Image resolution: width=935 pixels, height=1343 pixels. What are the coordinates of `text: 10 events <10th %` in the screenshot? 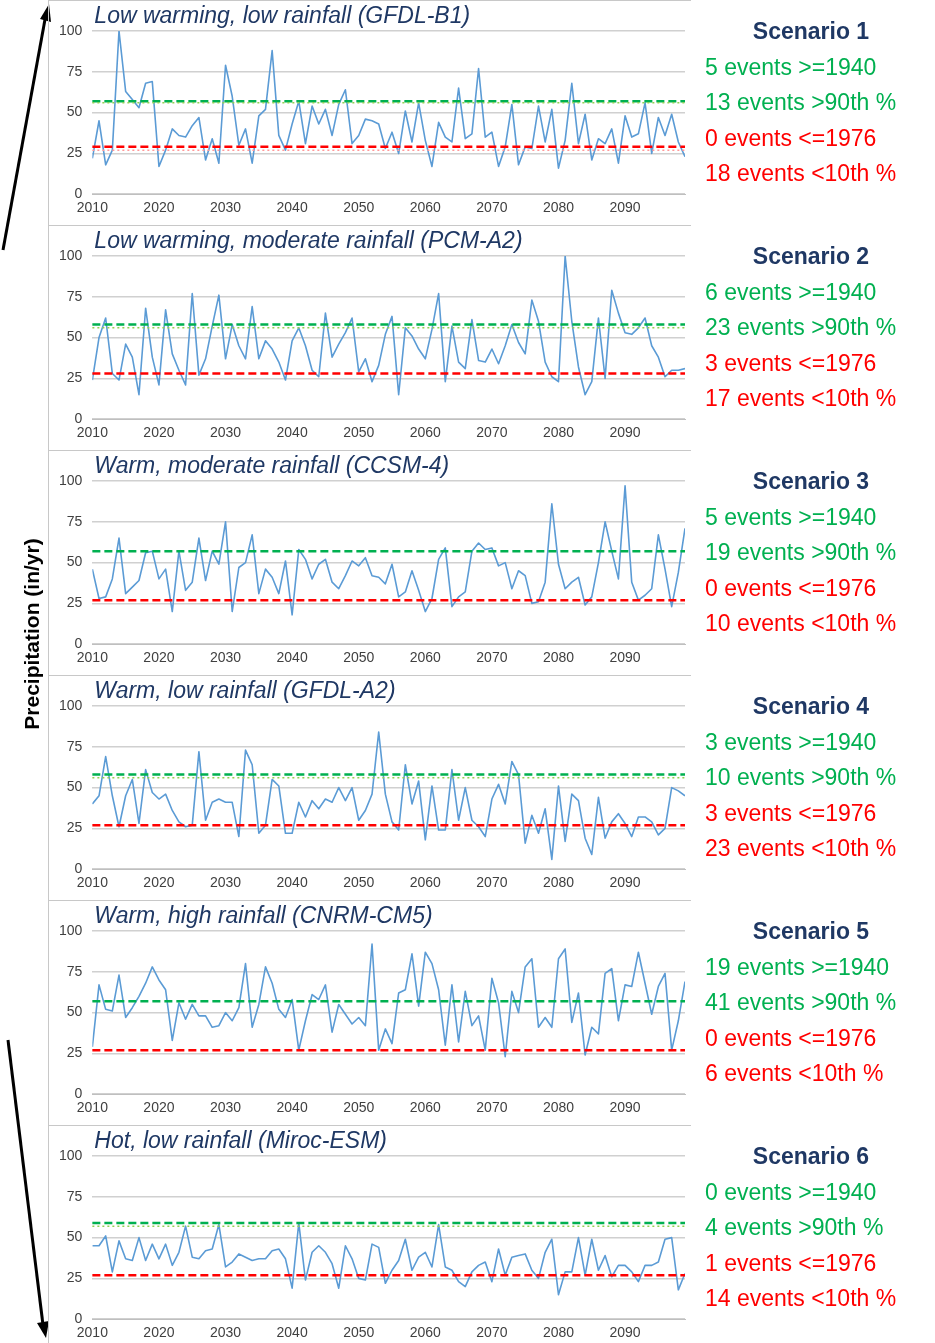 It's located at (801, 623).